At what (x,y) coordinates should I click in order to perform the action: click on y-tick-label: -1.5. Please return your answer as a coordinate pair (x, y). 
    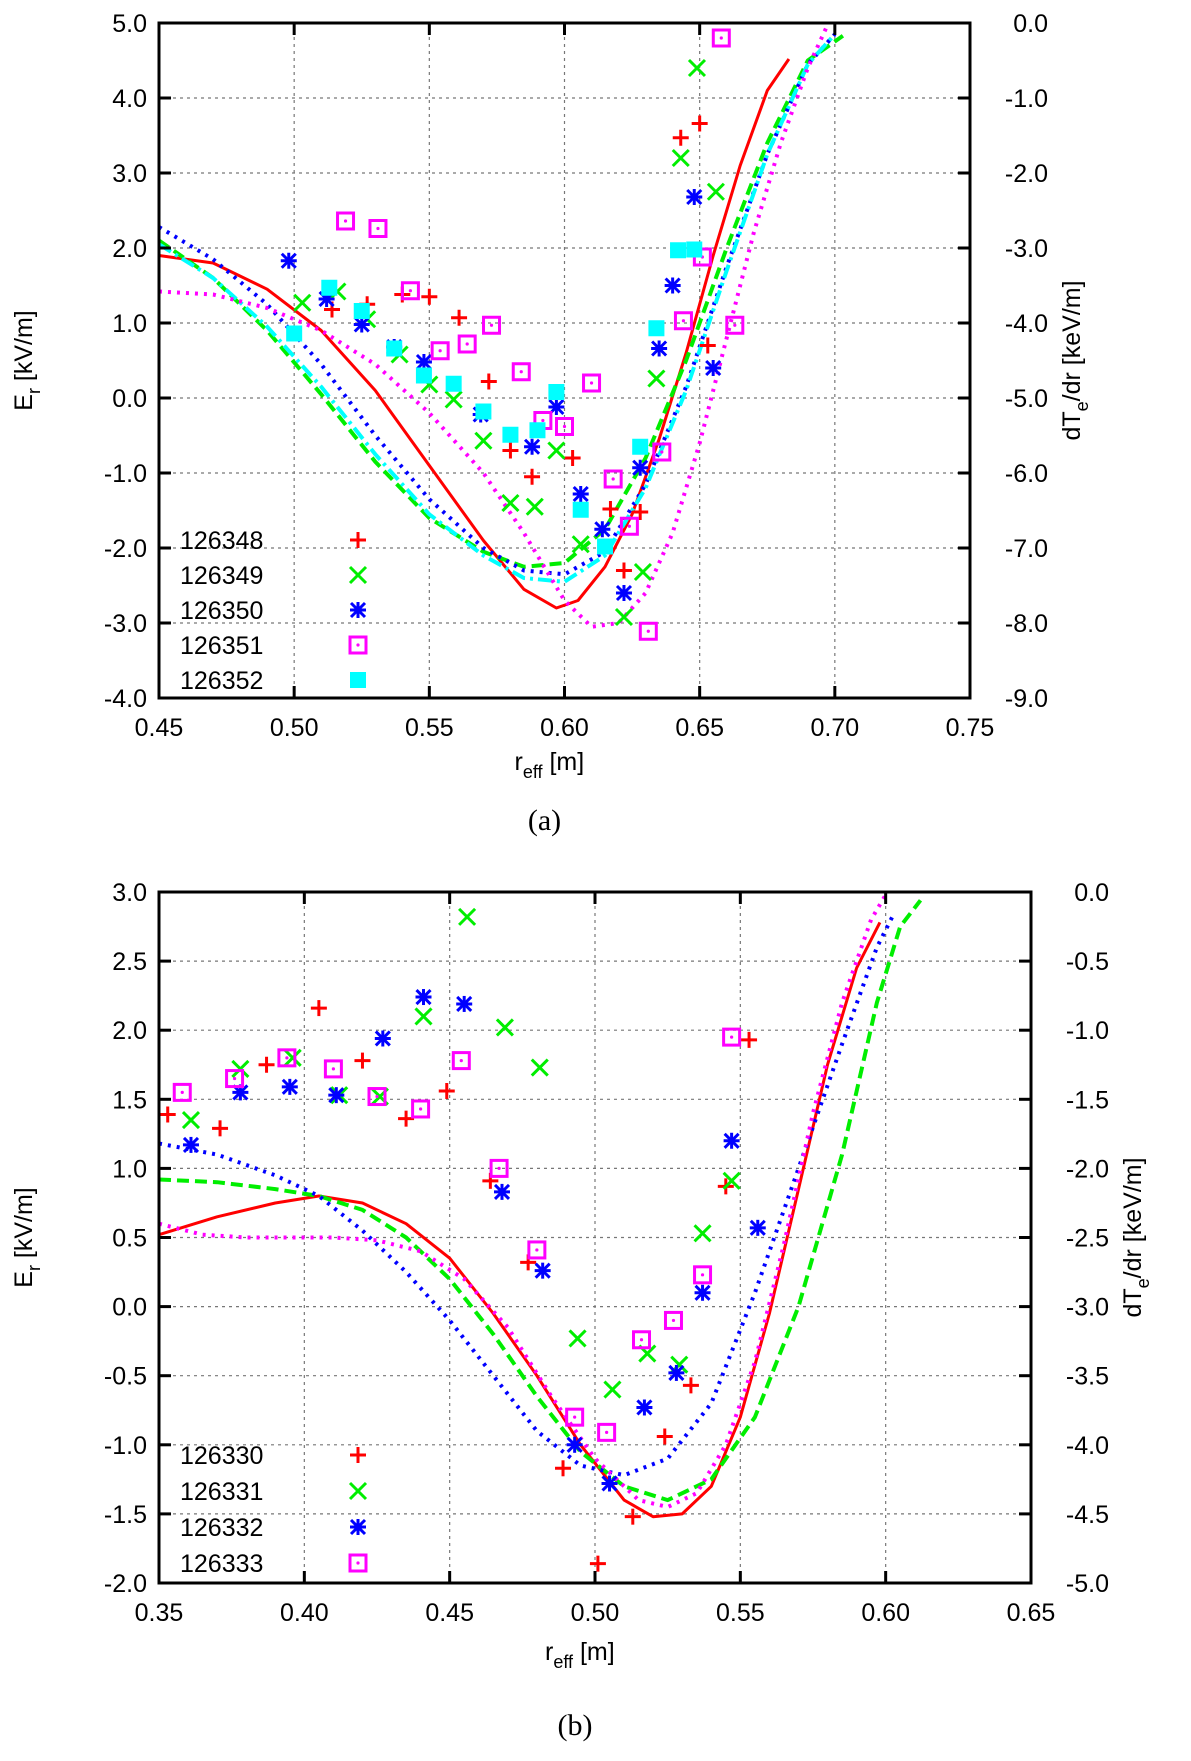
    Looking at the image, I should click on (125, 1515).